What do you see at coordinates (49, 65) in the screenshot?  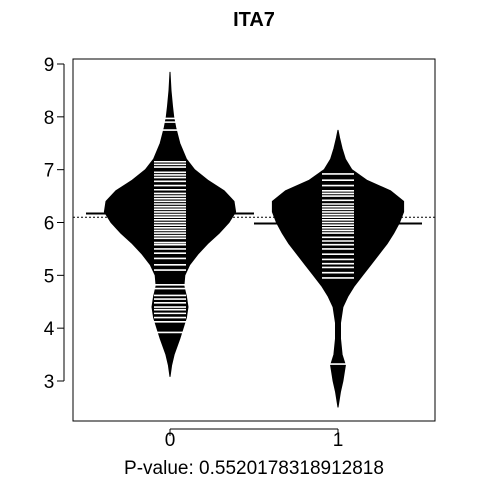 I see `y-tick-label: 9` at bounding box center [49, 65].